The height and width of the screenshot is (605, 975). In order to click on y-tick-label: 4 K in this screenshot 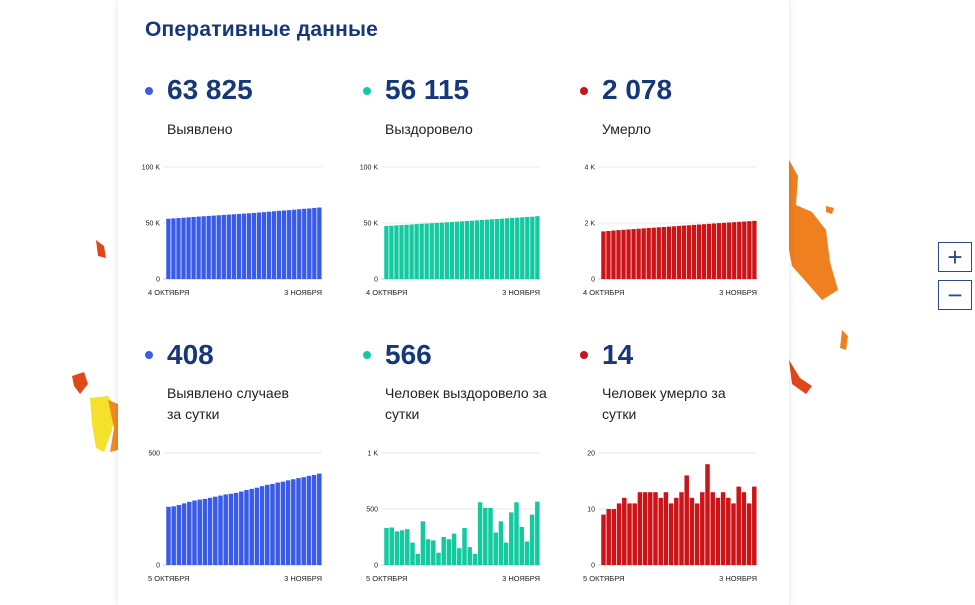, I will do `click(589, 168)`.